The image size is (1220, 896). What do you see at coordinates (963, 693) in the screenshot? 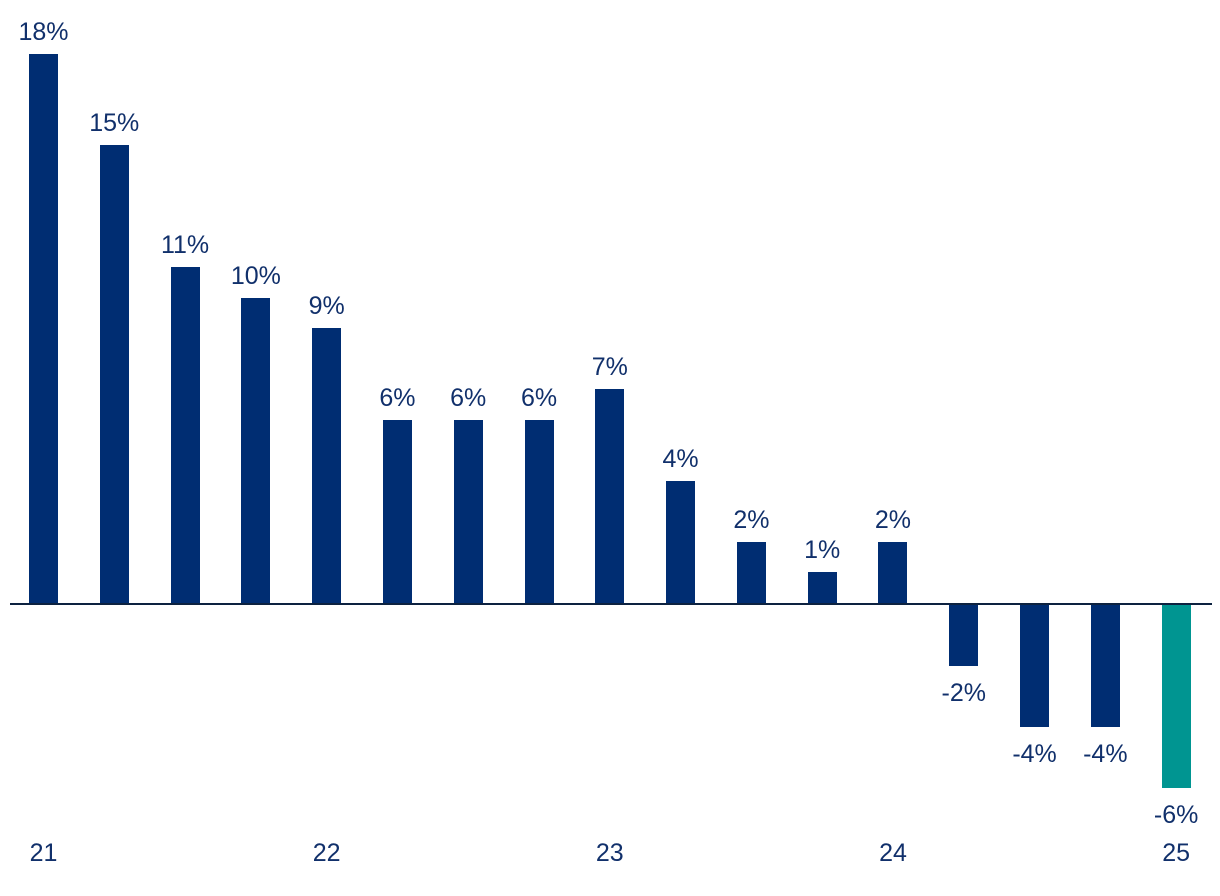
I see `value-label: -2%` at bounding box center [963, 693].